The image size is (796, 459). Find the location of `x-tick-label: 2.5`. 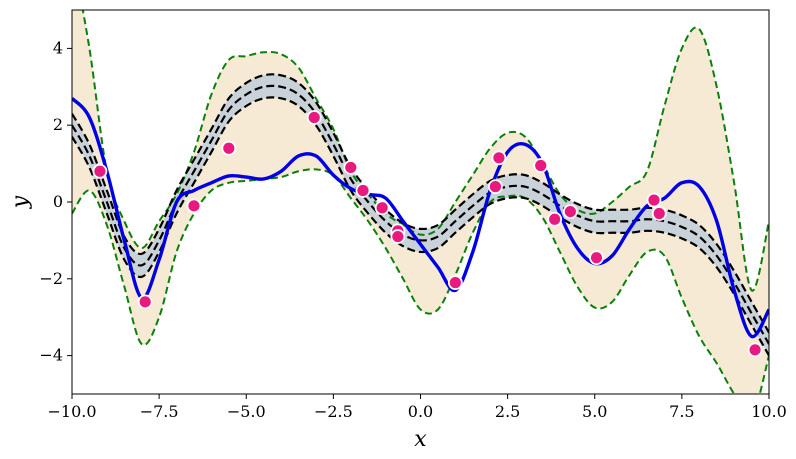

x-tick-label: 2.5 is located at coordinates (507, 411).